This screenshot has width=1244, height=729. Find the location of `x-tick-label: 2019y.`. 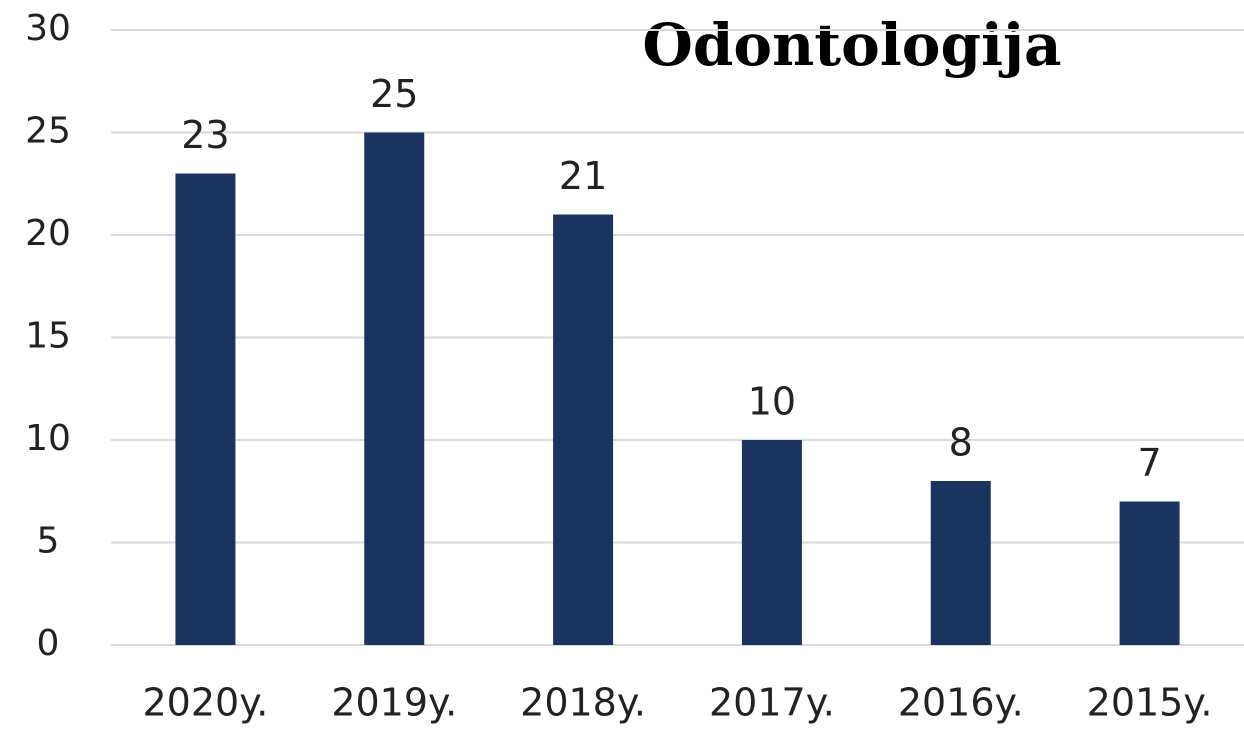

x-tick-label: 2019y. is located at coordinates (394, 703).